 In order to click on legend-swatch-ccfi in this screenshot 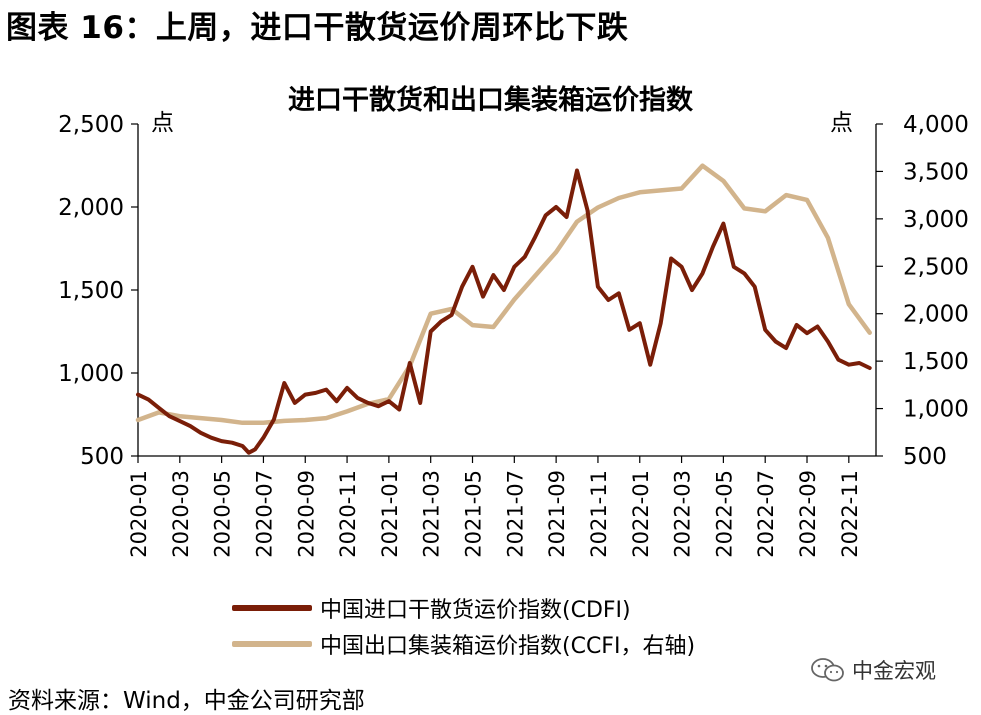, I will do `click(272, 644)`.